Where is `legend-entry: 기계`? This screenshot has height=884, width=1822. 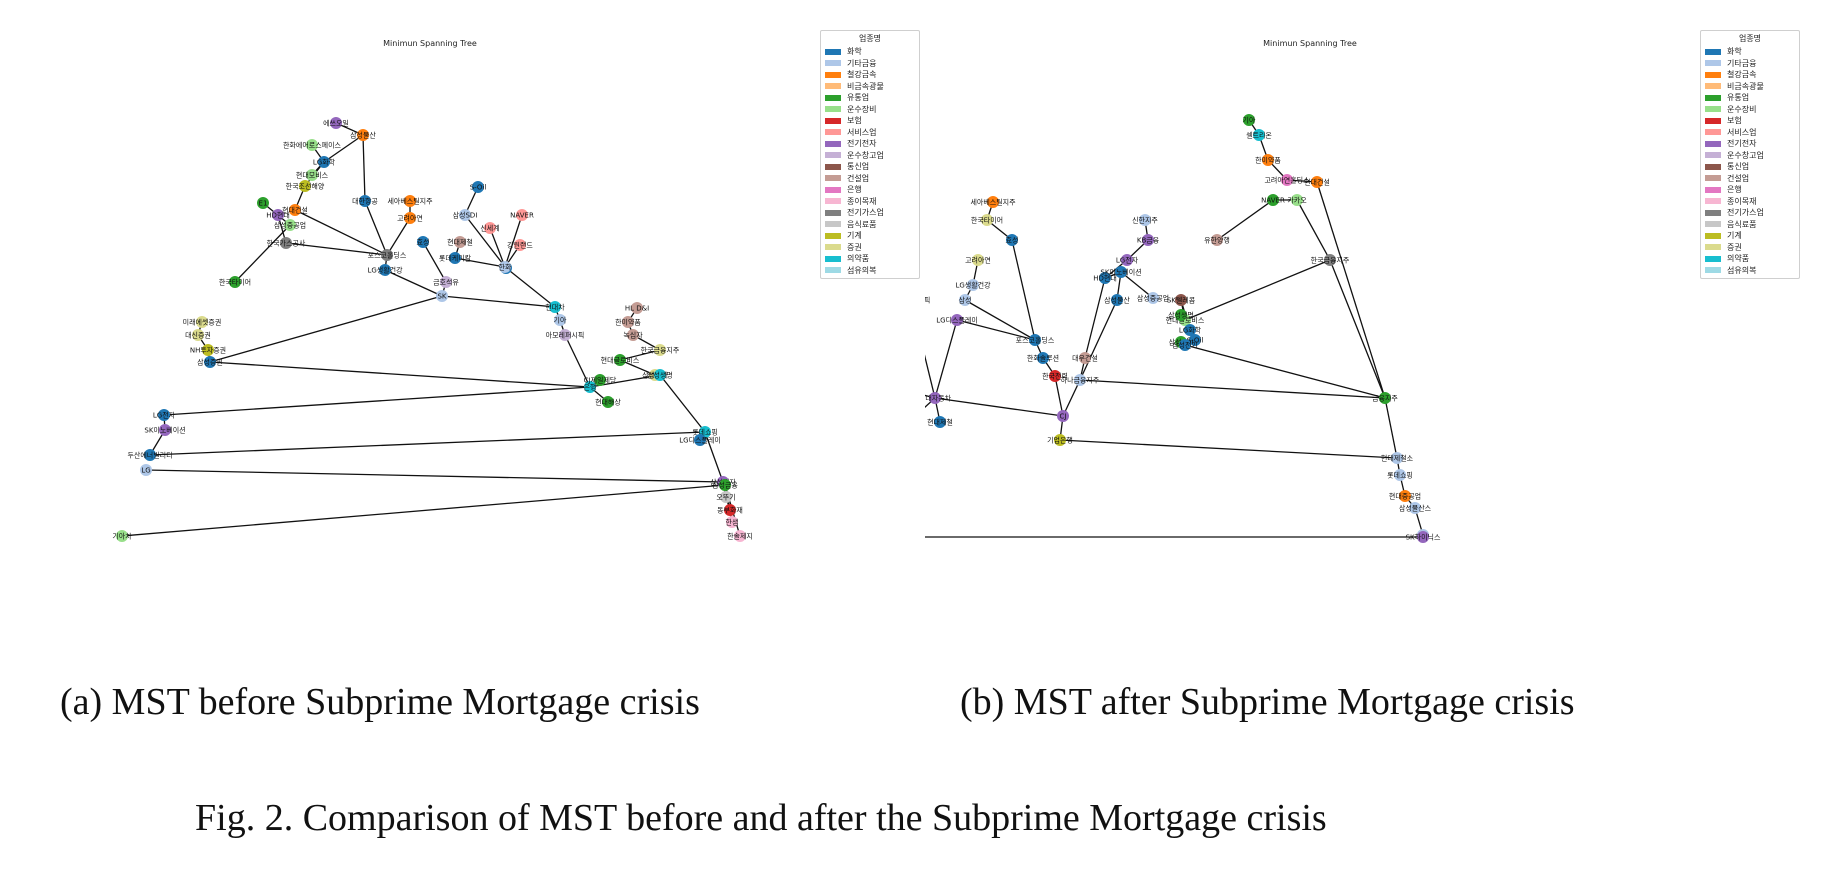 legend-entry: 기계 is located at coordinates (1750, 236).